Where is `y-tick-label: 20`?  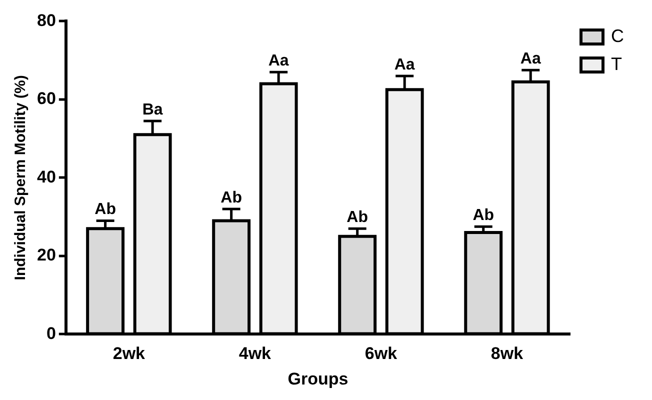
y-tick-label: 20 is located at coordinates (46, 255).